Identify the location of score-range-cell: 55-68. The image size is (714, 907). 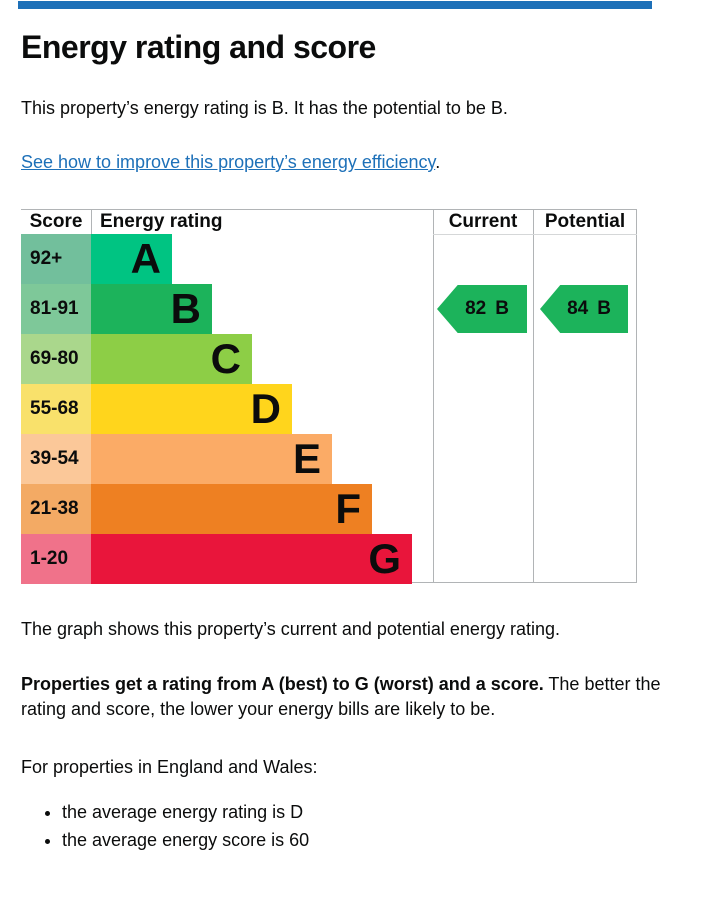
(56, 409).